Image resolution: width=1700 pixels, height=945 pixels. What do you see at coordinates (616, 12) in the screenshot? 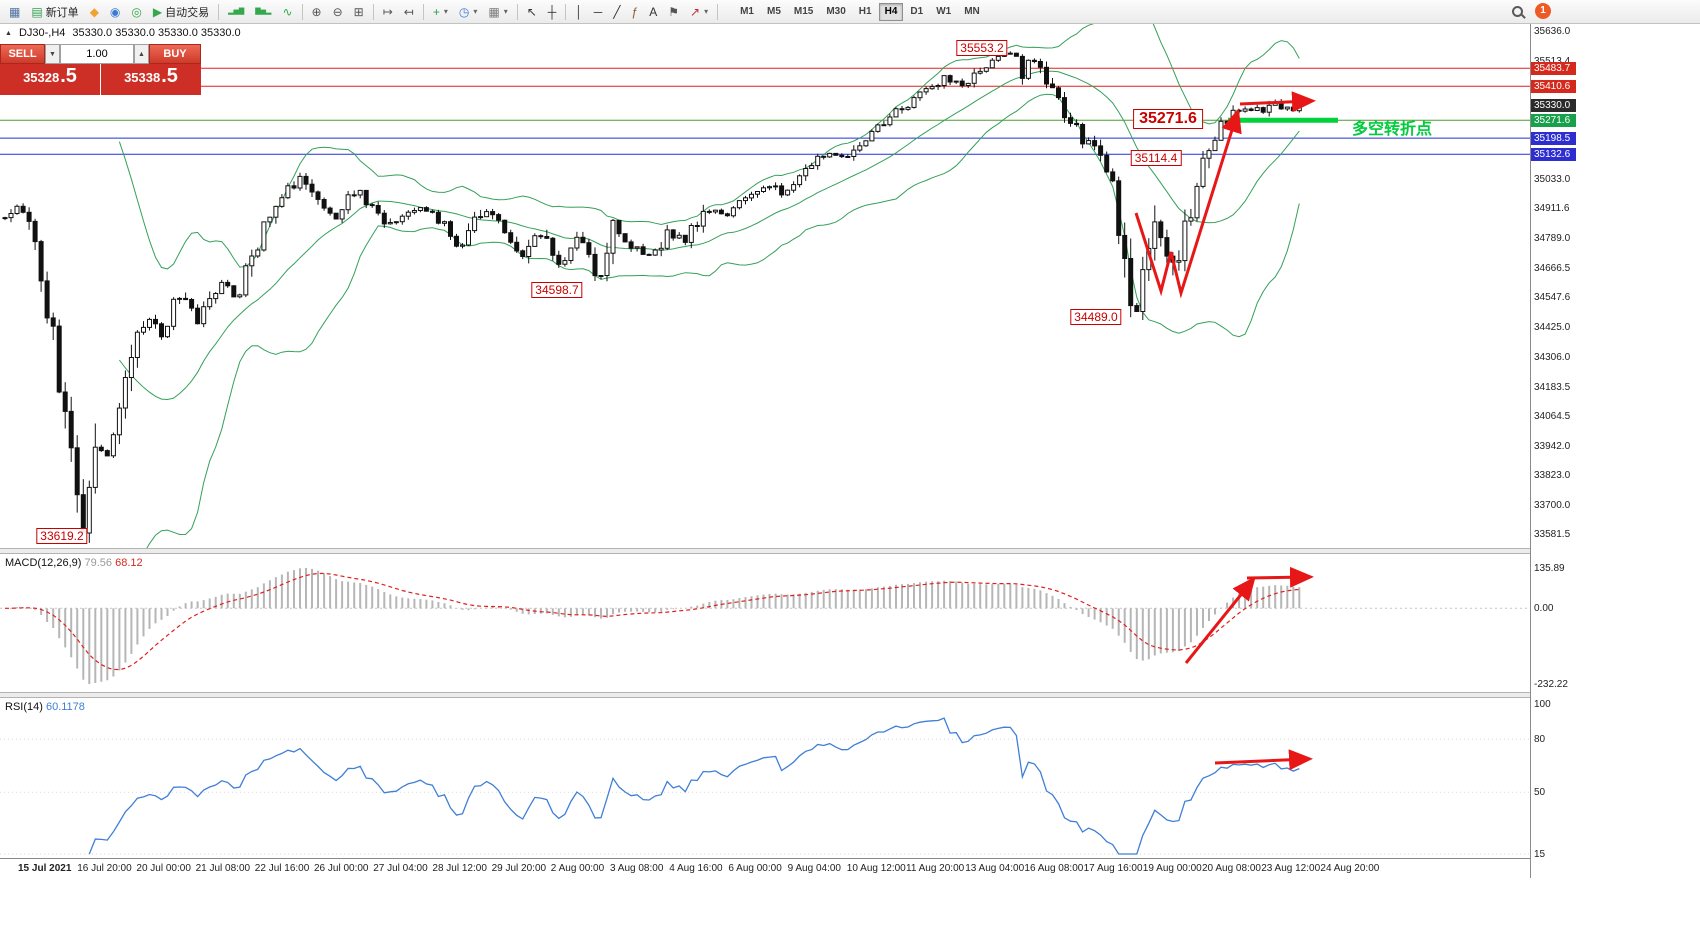
I see `trendline-button: ╱` at bounding box center [616, 12].